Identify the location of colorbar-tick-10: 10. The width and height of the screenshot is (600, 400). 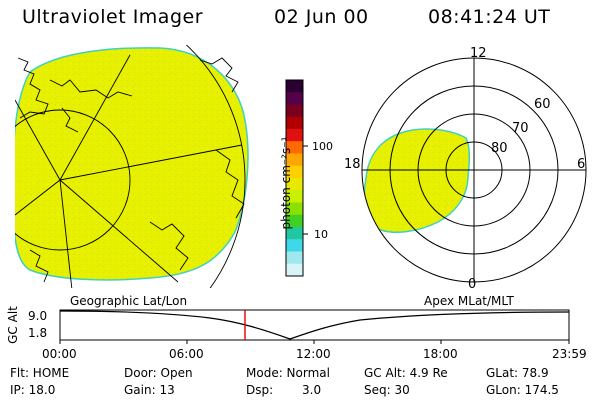
(321, 234).